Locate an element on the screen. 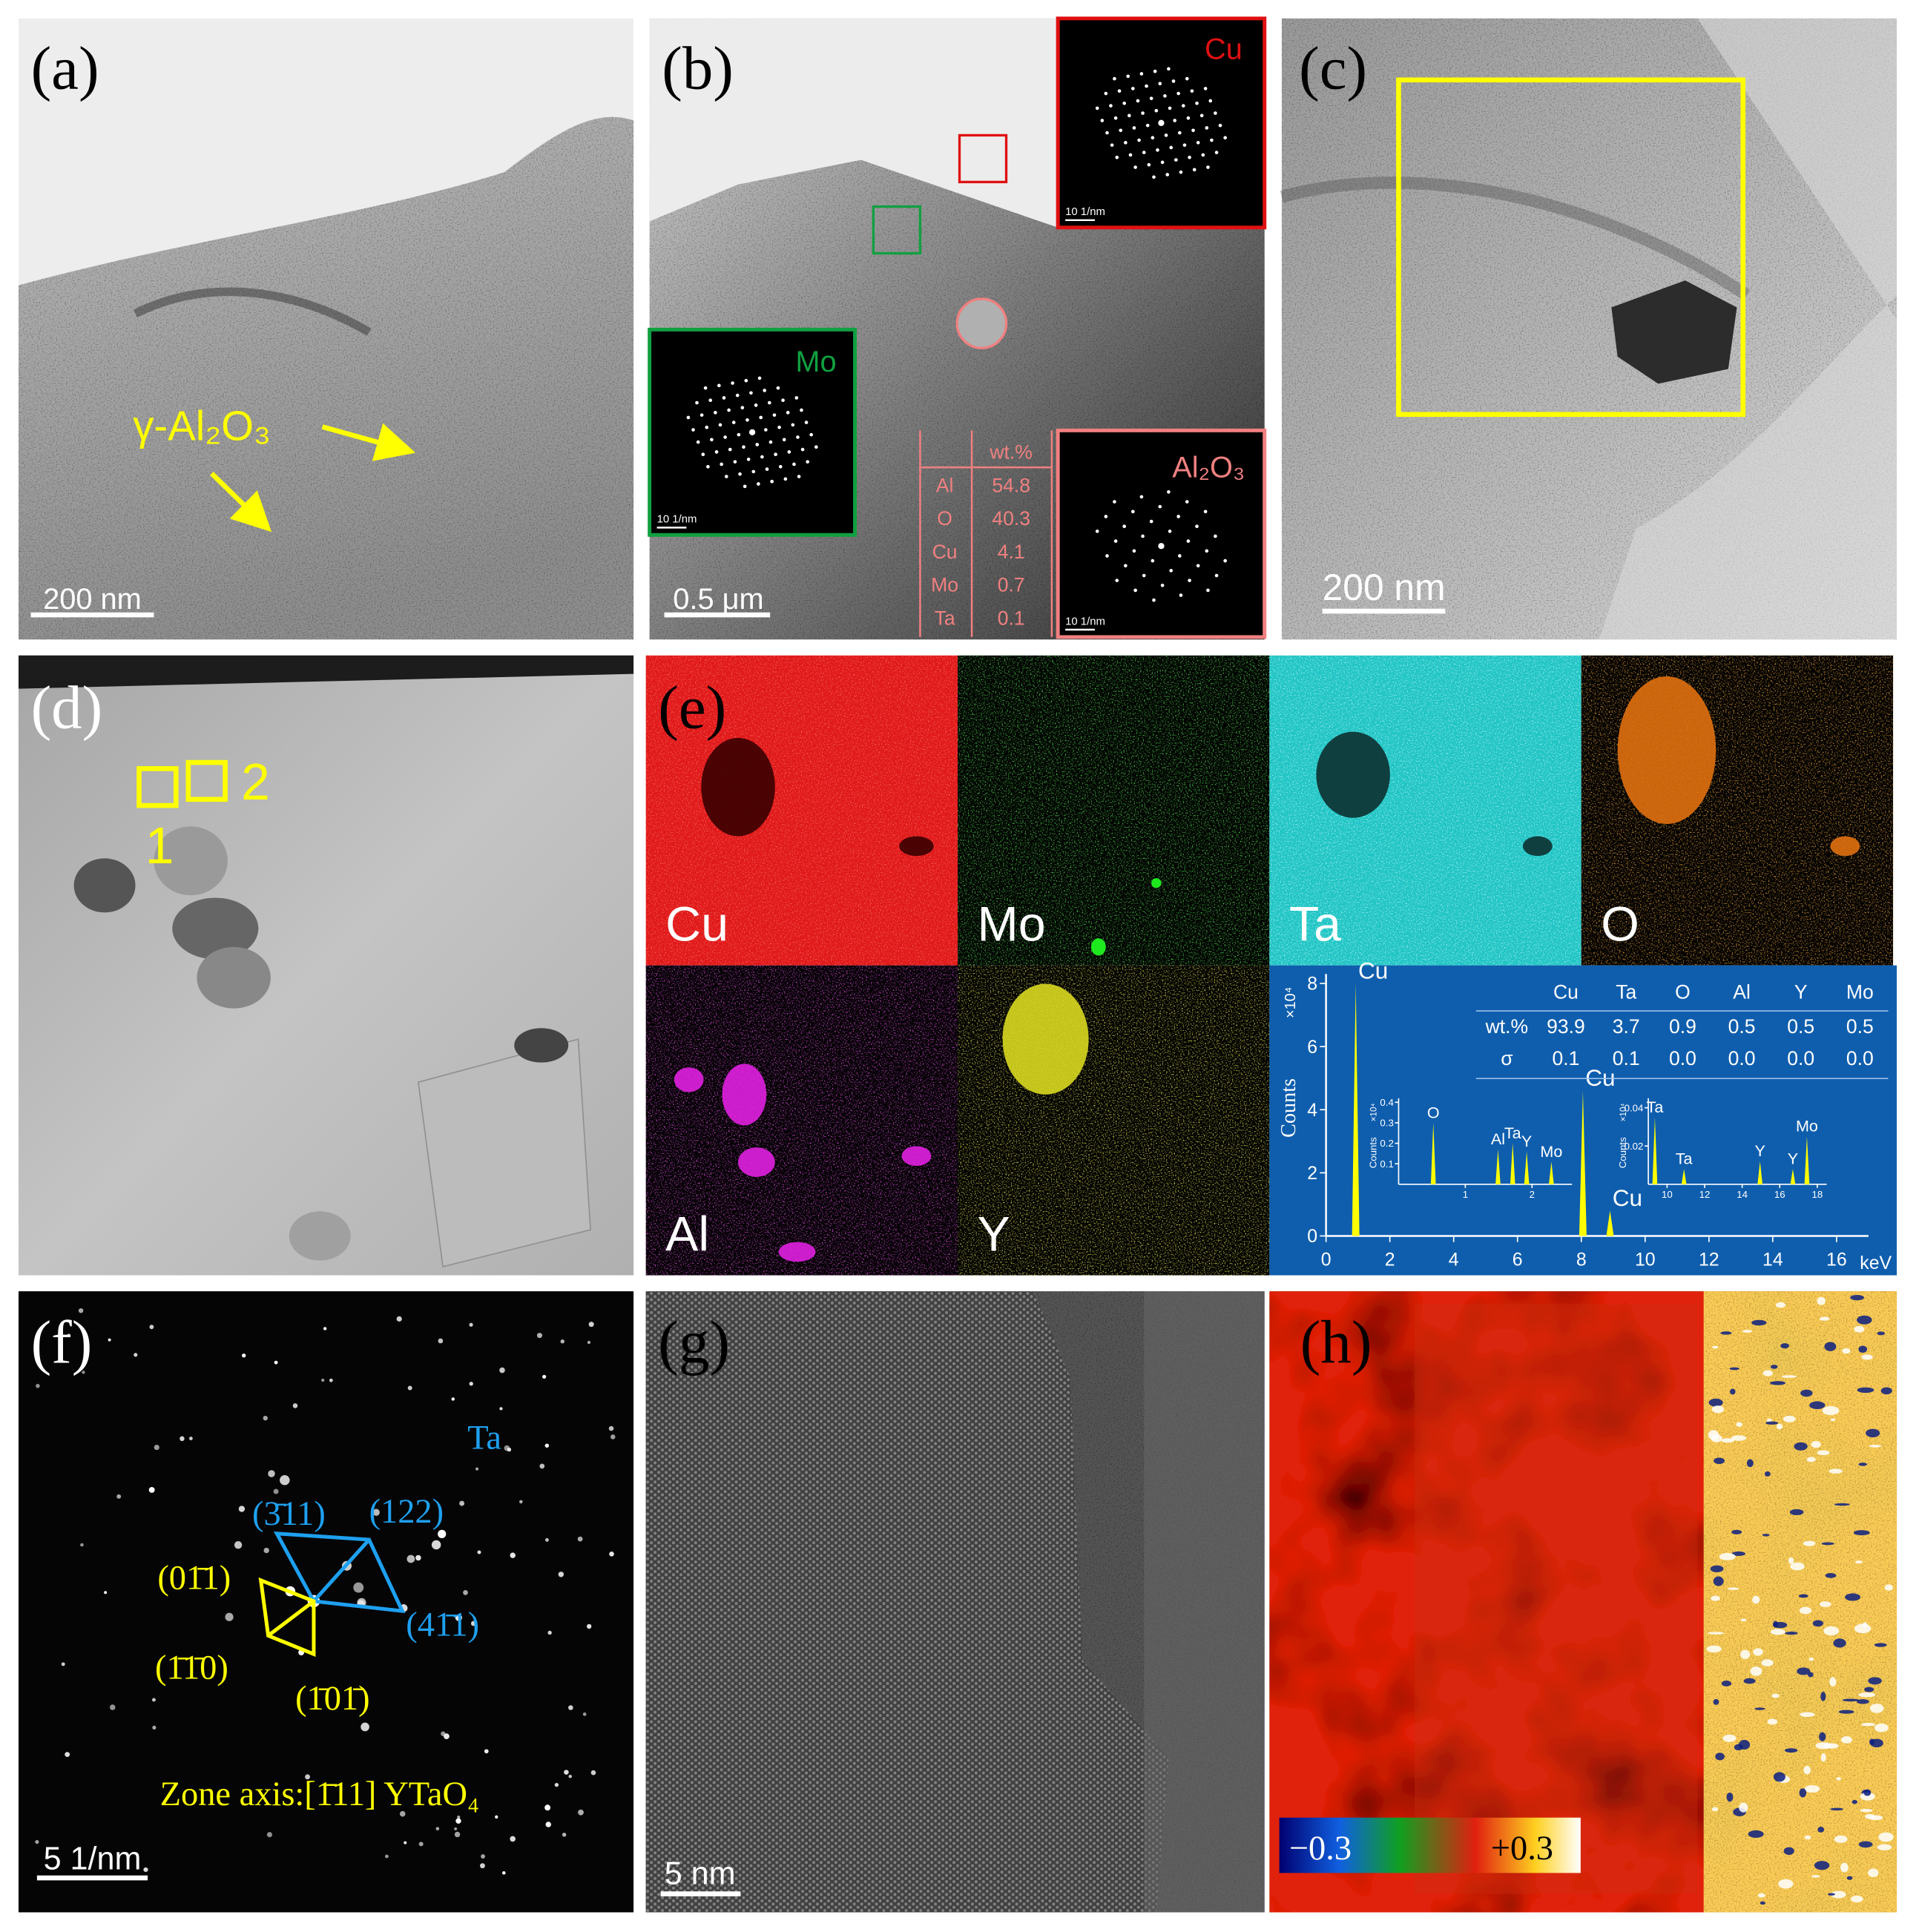 The width and height of the screenshot is (1919, 1932). map-label: Ta is located at coordinates (1315, 924).